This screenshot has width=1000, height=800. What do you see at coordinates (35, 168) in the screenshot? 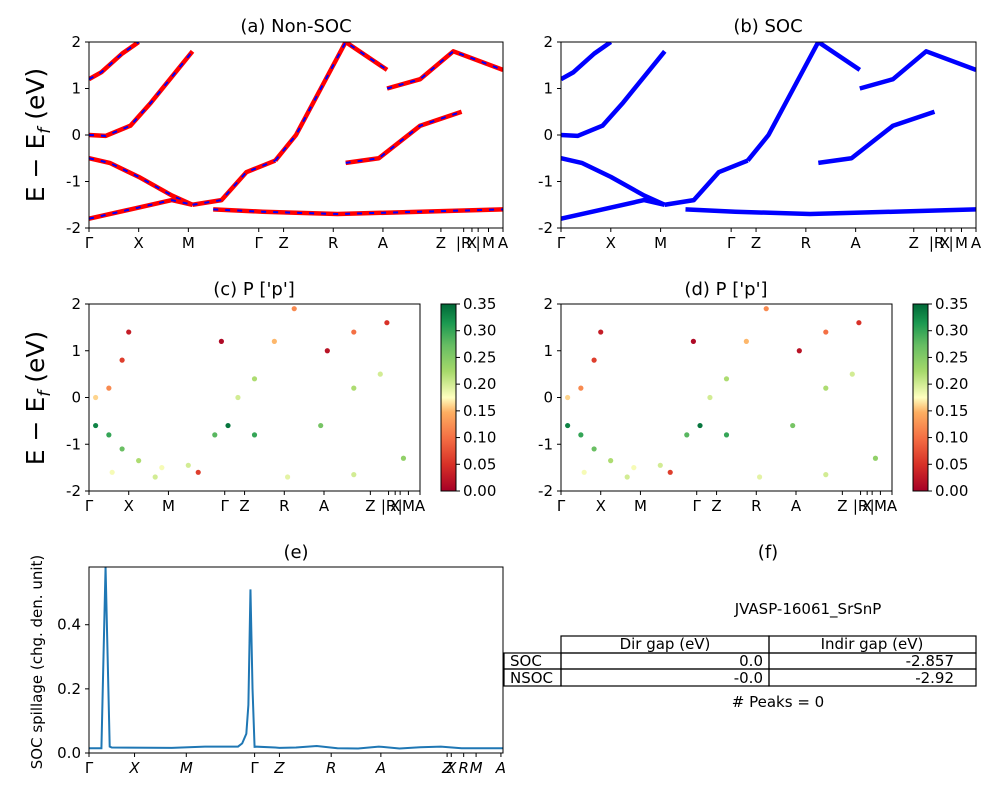
I see `ylabel-top-main: E − E` at bounding box center [35, 168].